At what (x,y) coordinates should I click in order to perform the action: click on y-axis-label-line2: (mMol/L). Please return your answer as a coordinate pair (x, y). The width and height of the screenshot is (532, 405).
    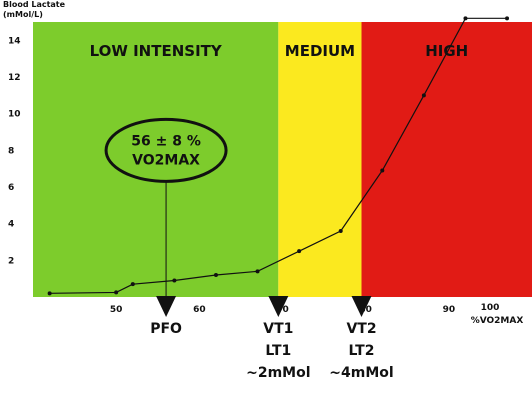
    Looking at the image, I should click on (23, 14).